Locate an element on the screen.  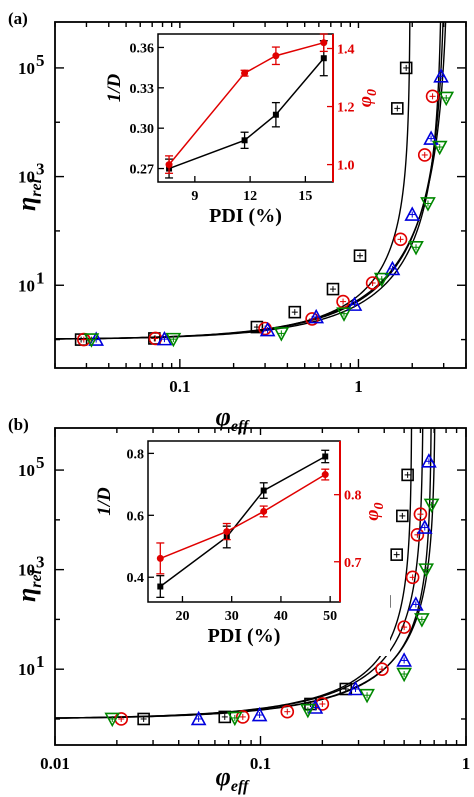
inset-series-left is located at coordinates (243, 524).